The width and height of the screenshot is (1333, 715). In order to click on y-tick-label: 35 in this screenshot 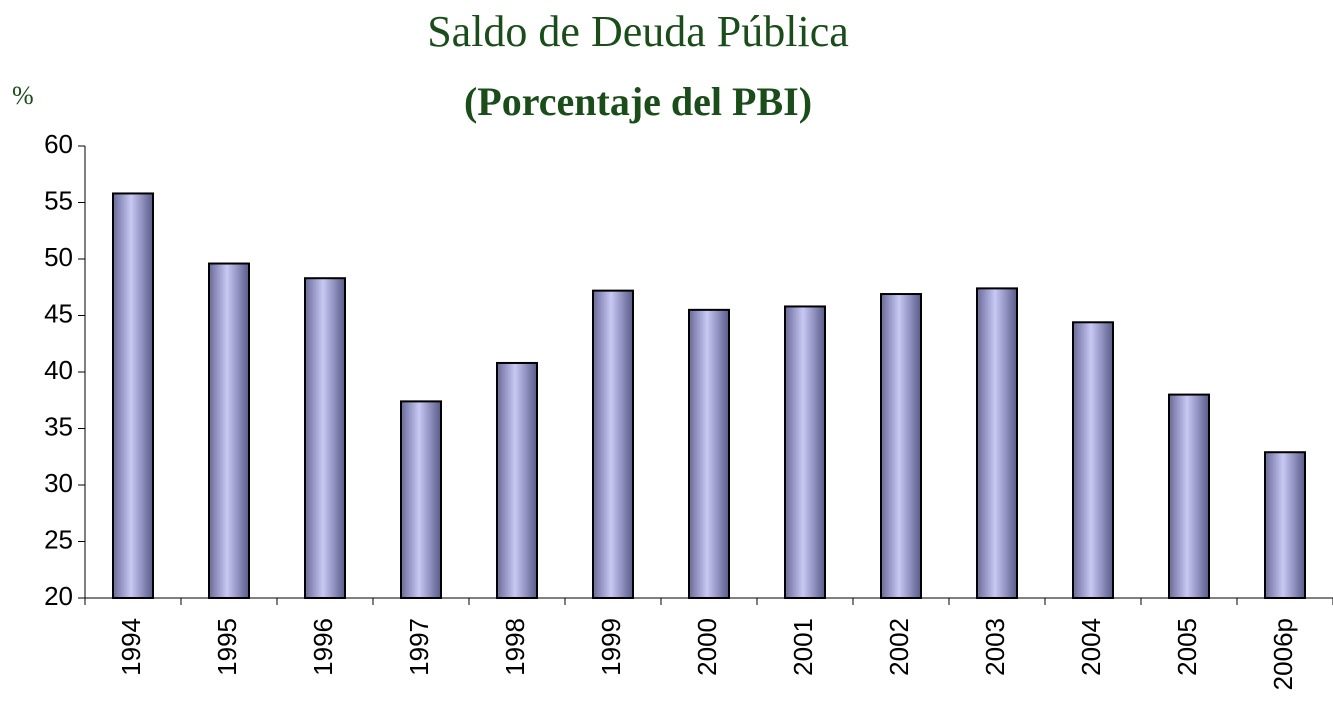, I will do `click(58, 426)`.